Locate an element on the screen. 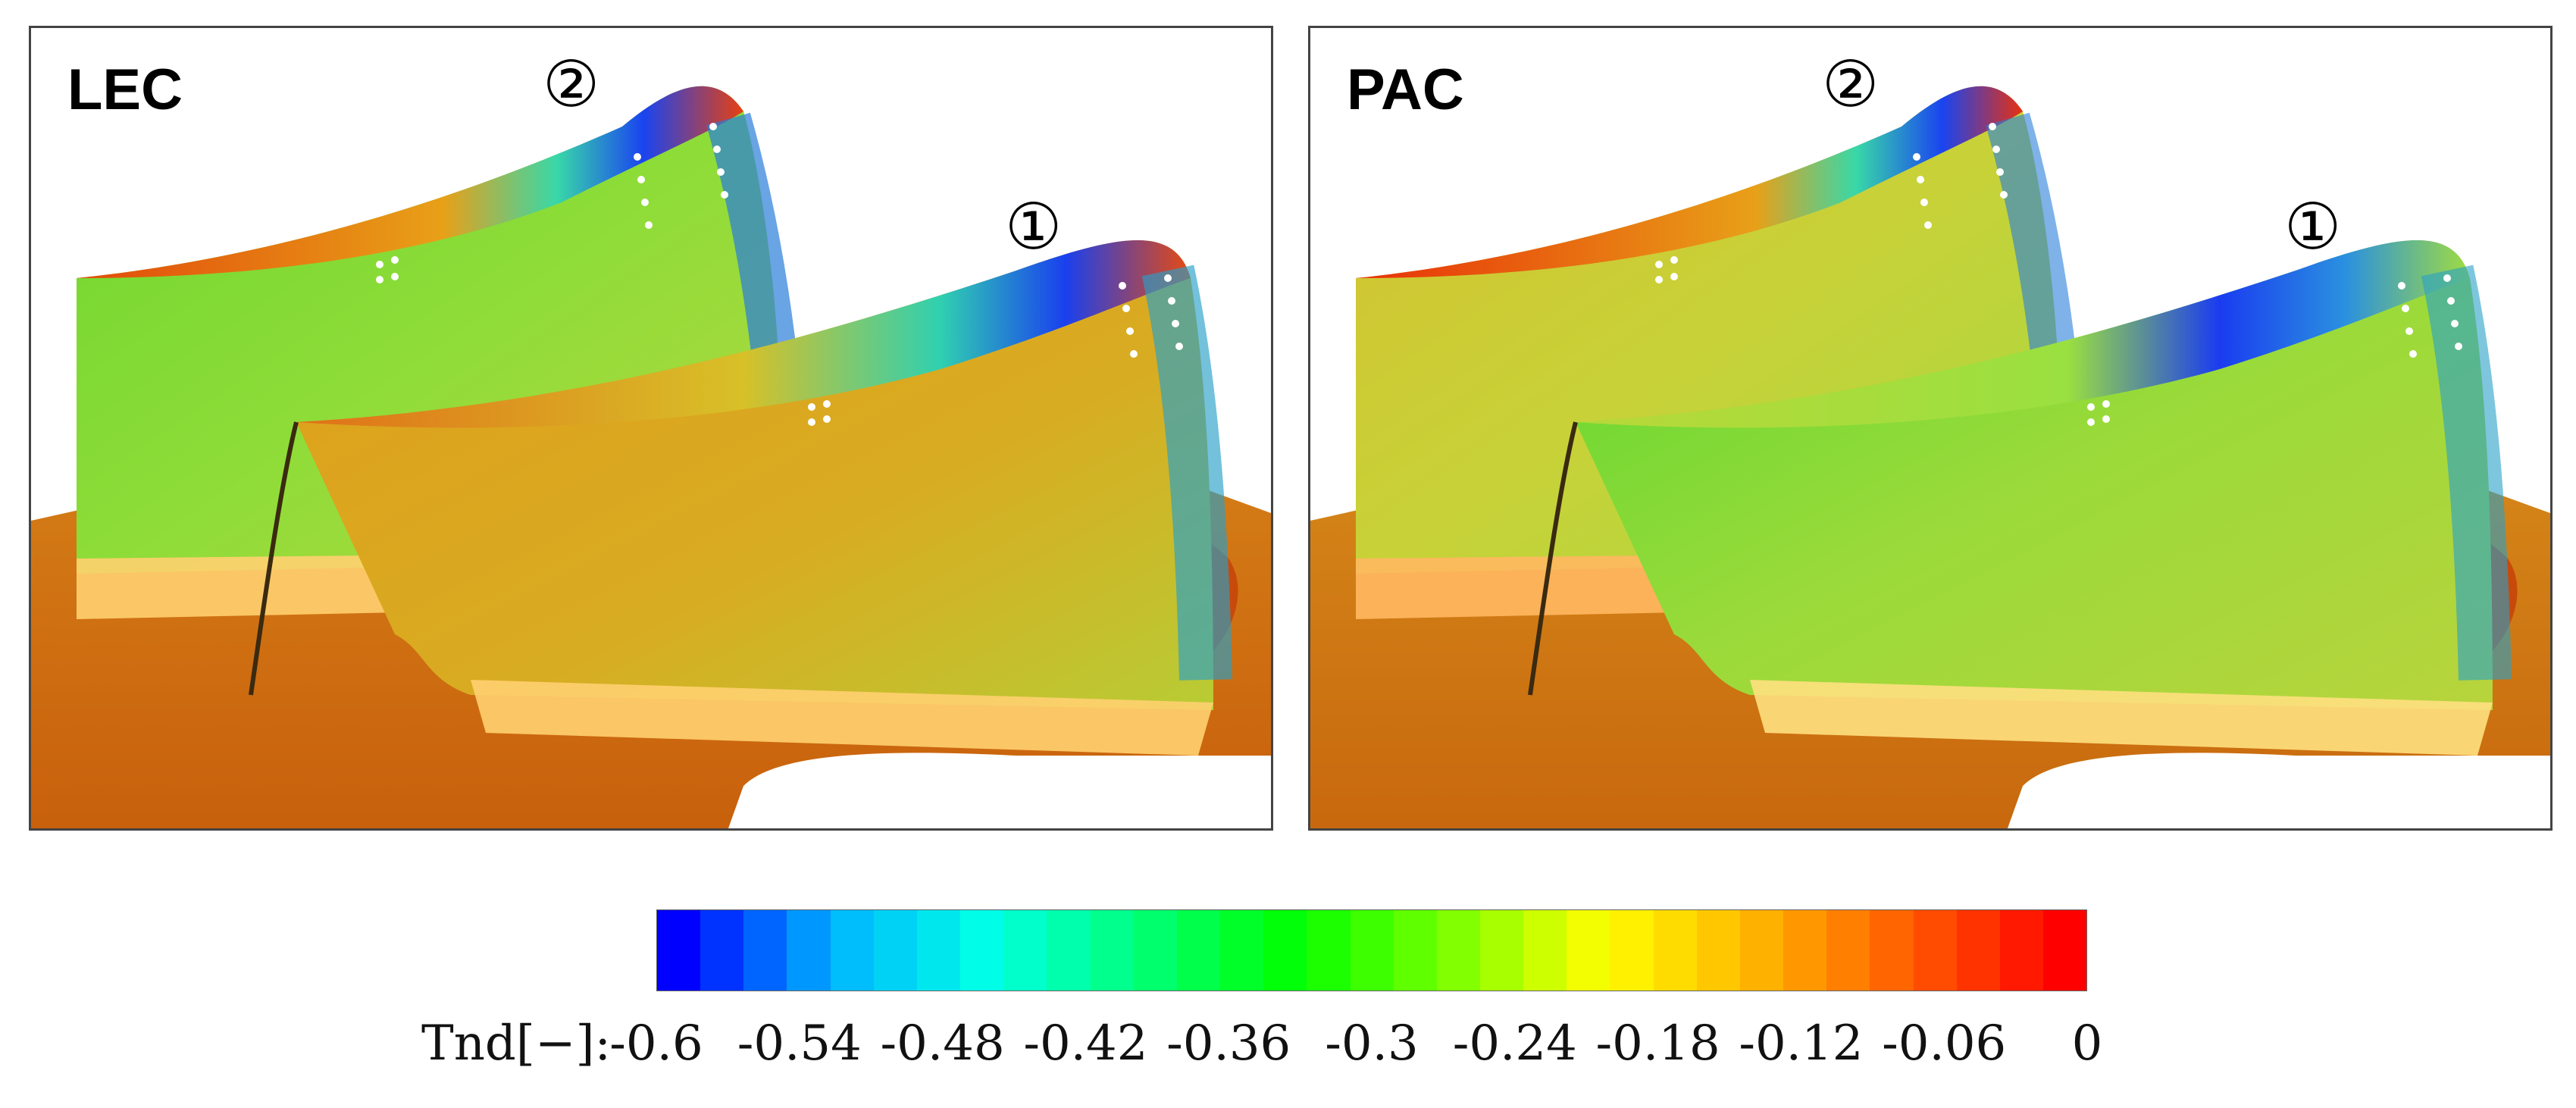 This screenshot has width=2576, height=1108. colorbar-title: Tnd[−]: is located at coordinates (516, 1044).